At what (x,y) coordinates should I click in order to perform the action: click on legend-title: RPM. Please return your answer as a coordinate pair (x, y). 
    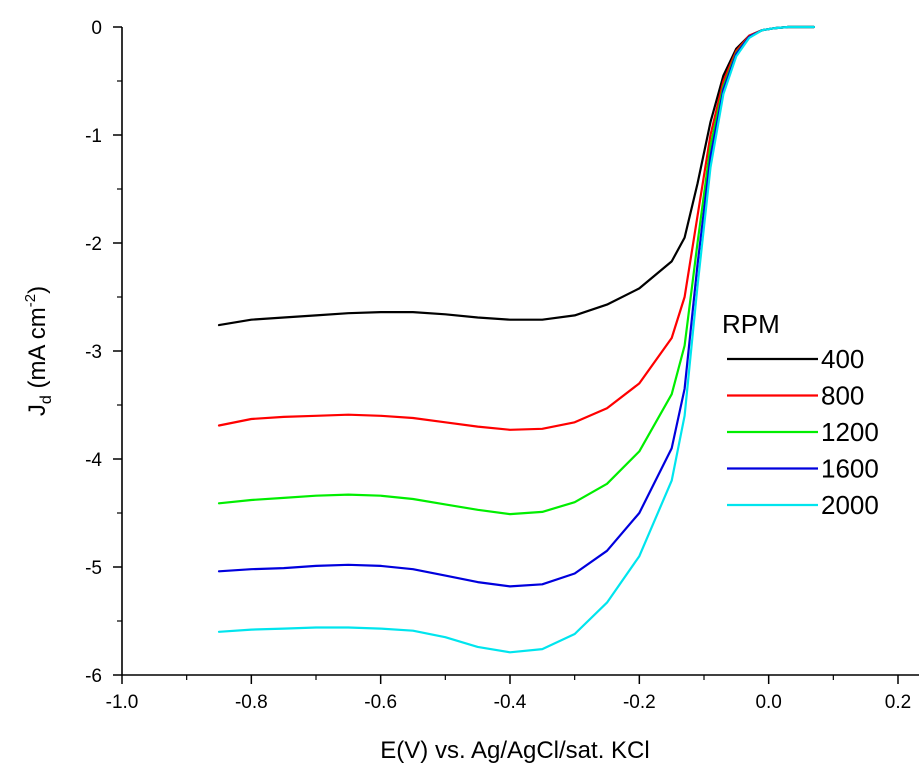
    Looking at the image, I should click on (751, 324).